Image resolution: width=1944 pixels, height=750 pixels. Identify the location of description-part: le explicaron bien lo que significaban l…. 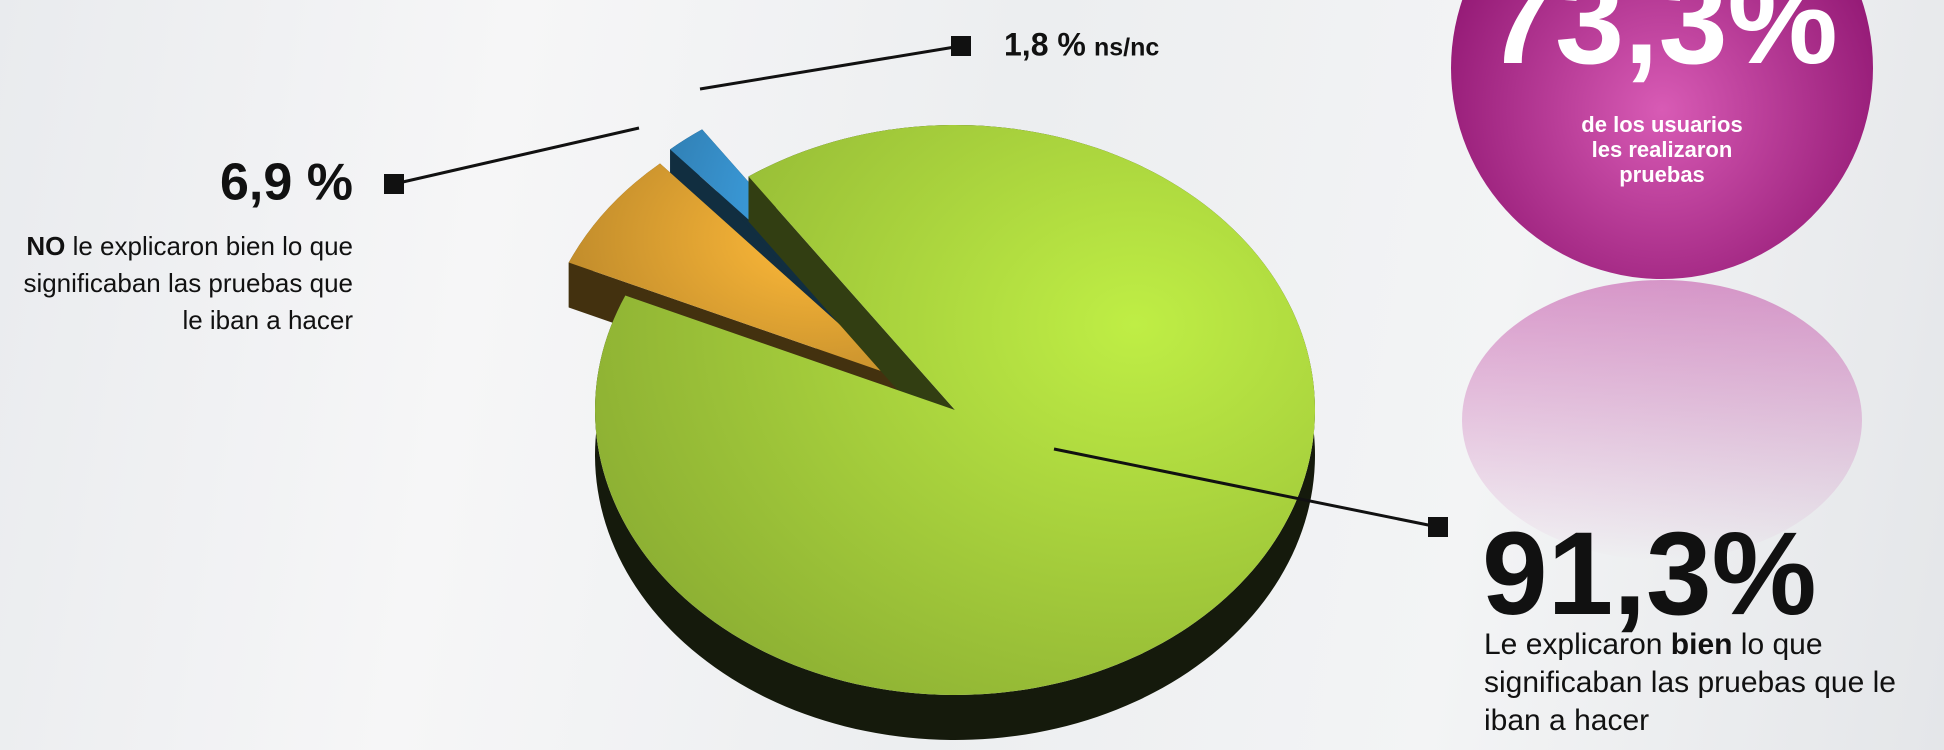
(188, 283).